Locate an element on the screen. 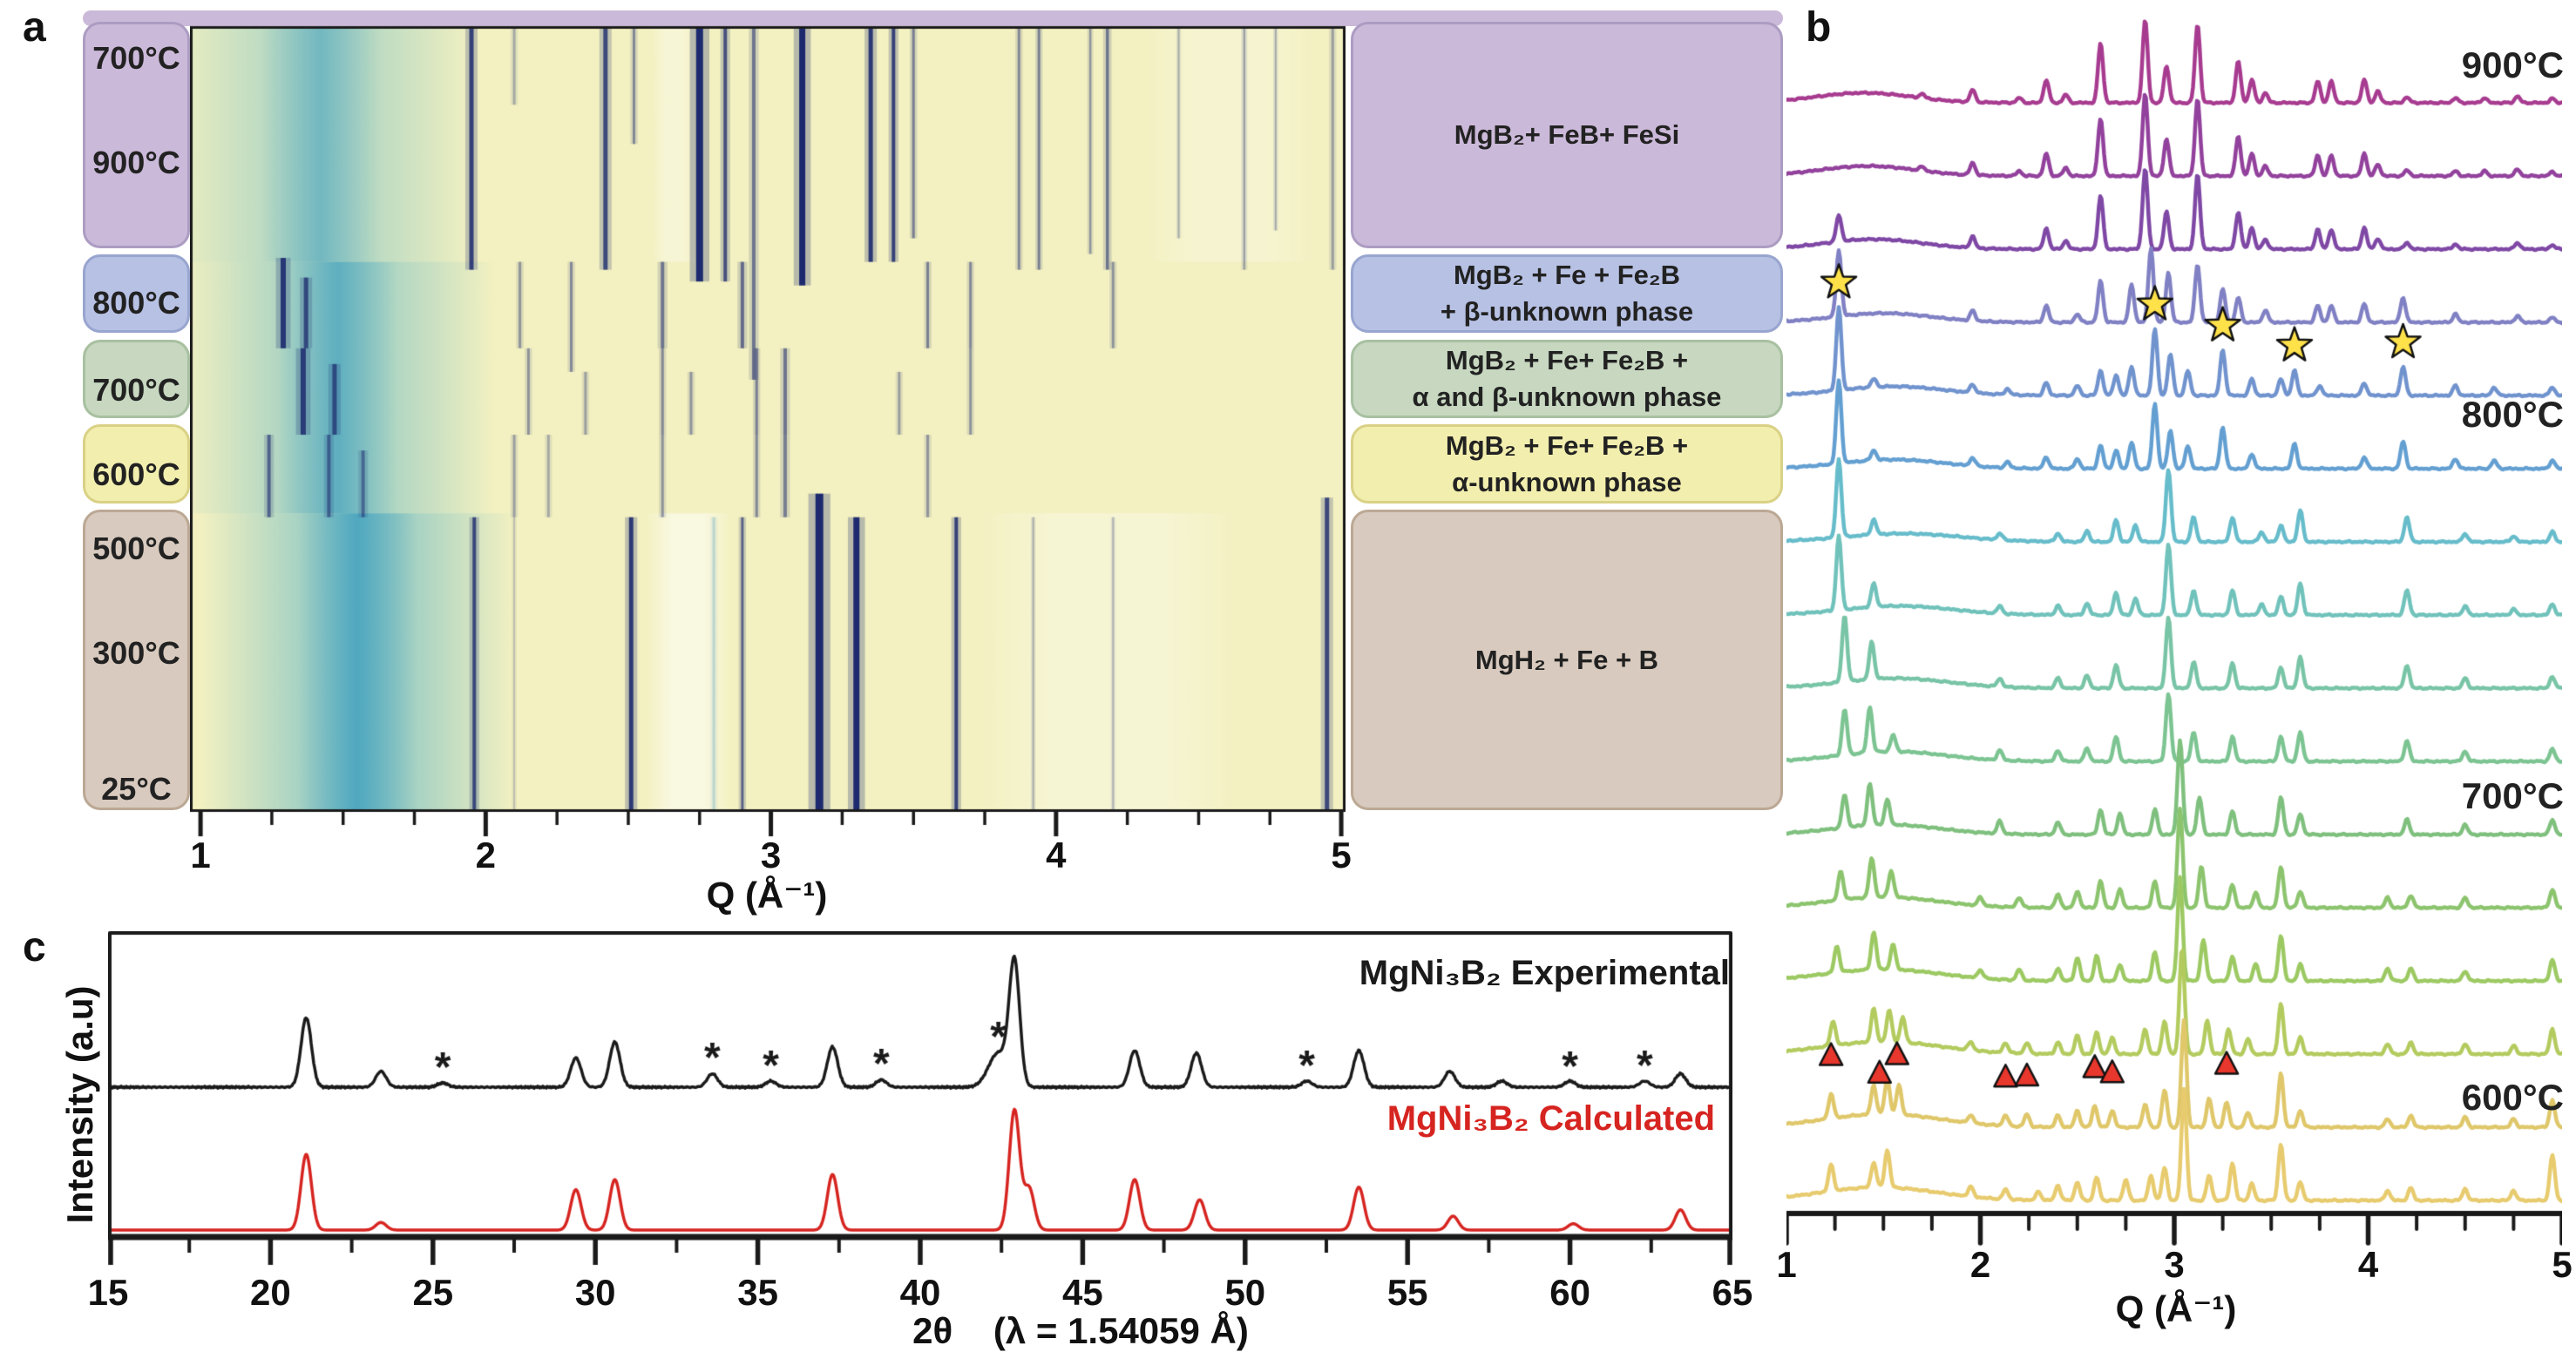 This screenshot has width=2576, height=1352. legend-calculated: MgNi₃B₂ Calculated is located at coordinates (1551, 1119).